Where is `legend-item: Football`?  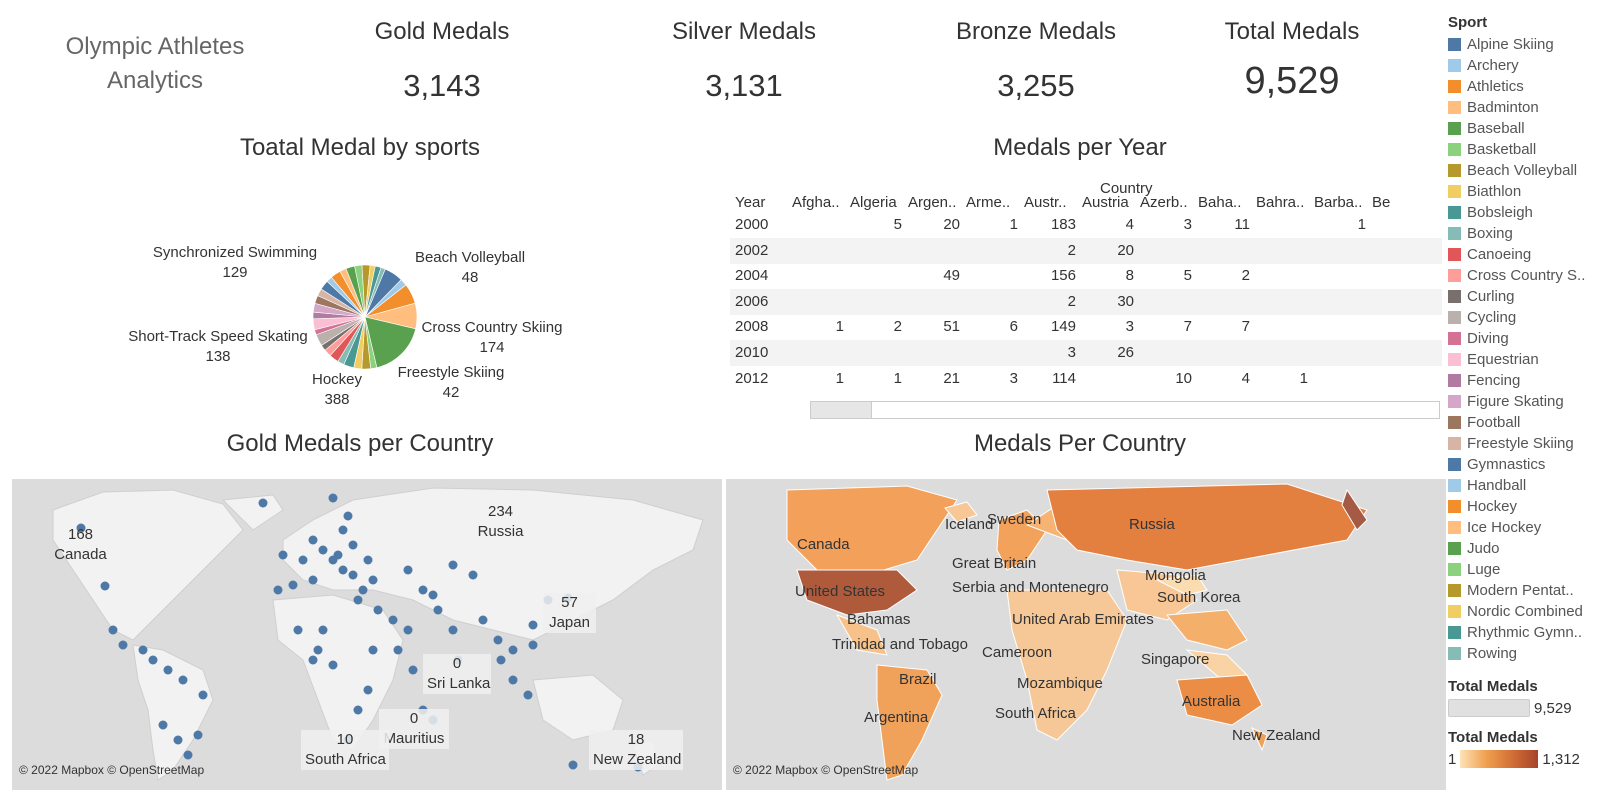 legend-item: Football is located at coordinates (1523, 422).